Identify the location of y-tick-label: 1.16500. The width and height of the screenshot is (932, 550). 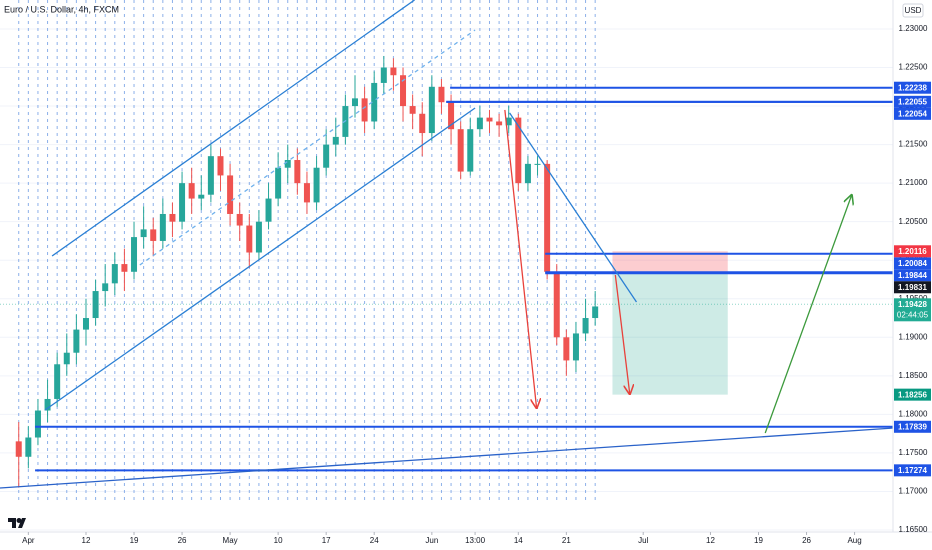
(913, 529).